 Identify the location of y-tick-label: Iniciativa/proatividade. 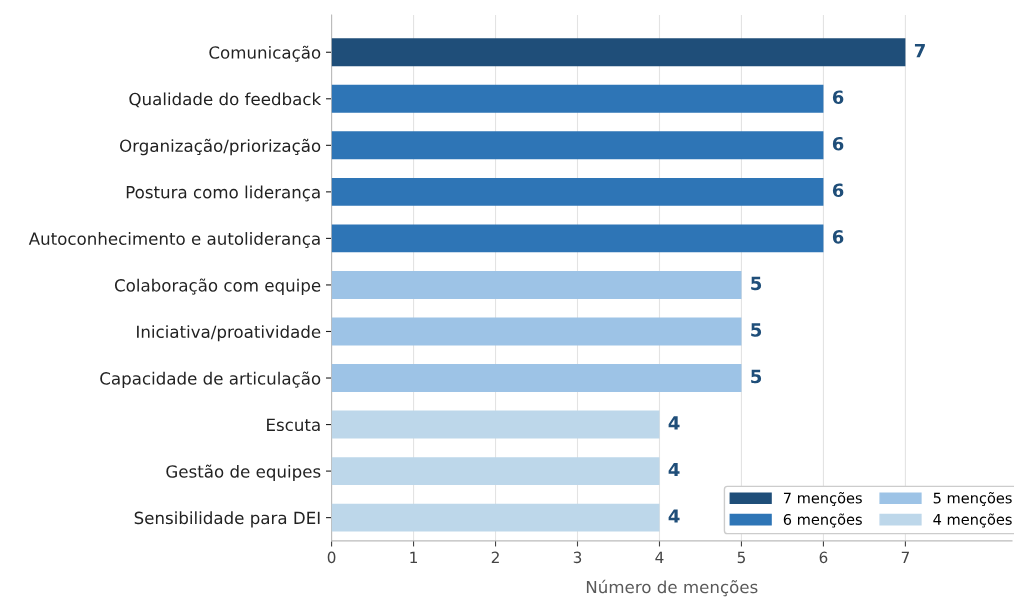
(229, 333).